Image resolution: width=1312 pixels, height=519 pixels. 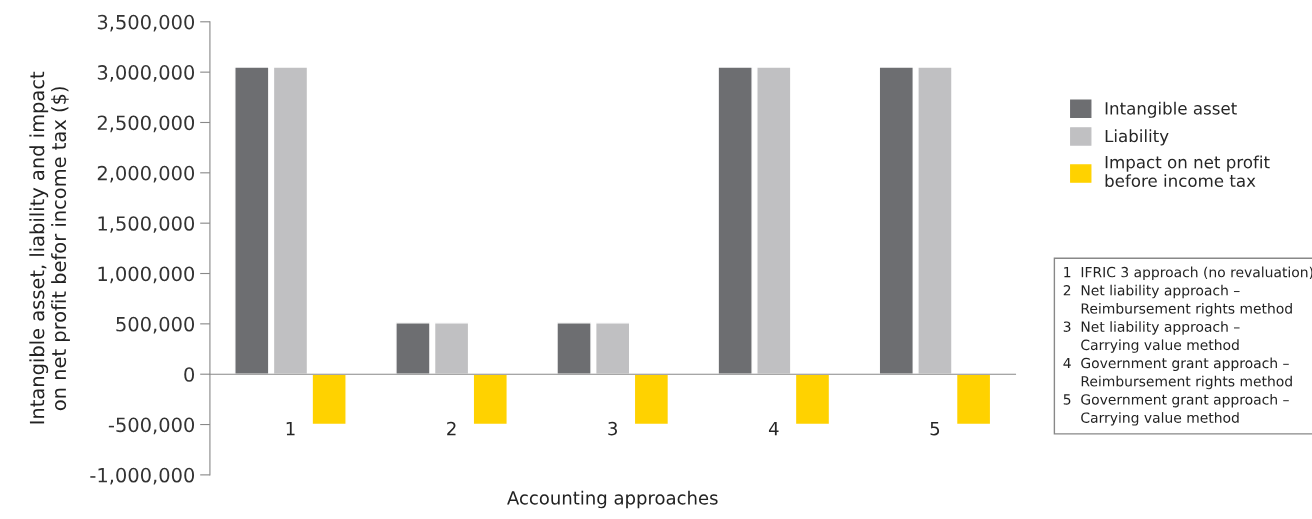 I want to click on y-tick-label: 0, so click(x=189, y=374).